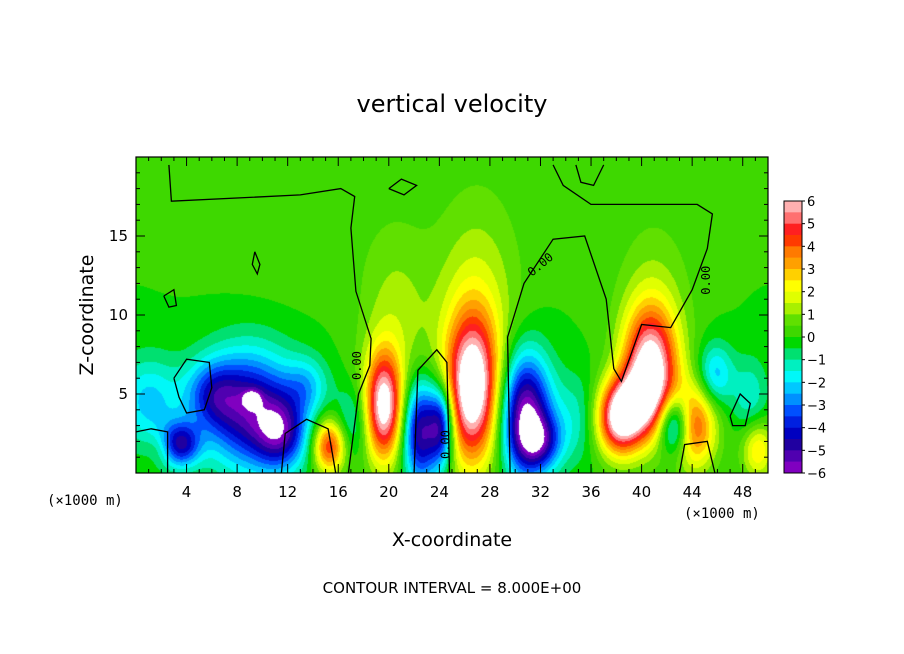  Describe the element at coordinates (811, 202) in the screenshot. I see `colorbar-tick-label: 6` at that location.